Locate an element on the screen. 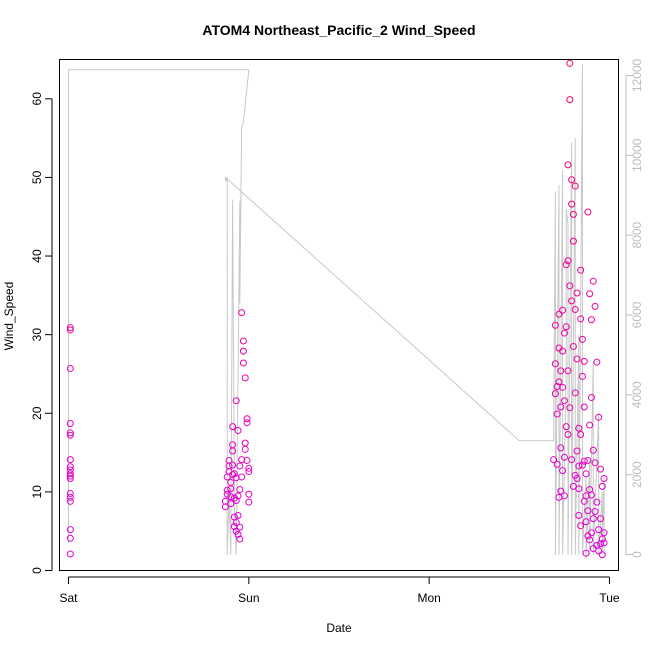  chart-title: ATOM4 Northeast_Pacific_2 Wind_Speed is located at coordinates (338, 30).